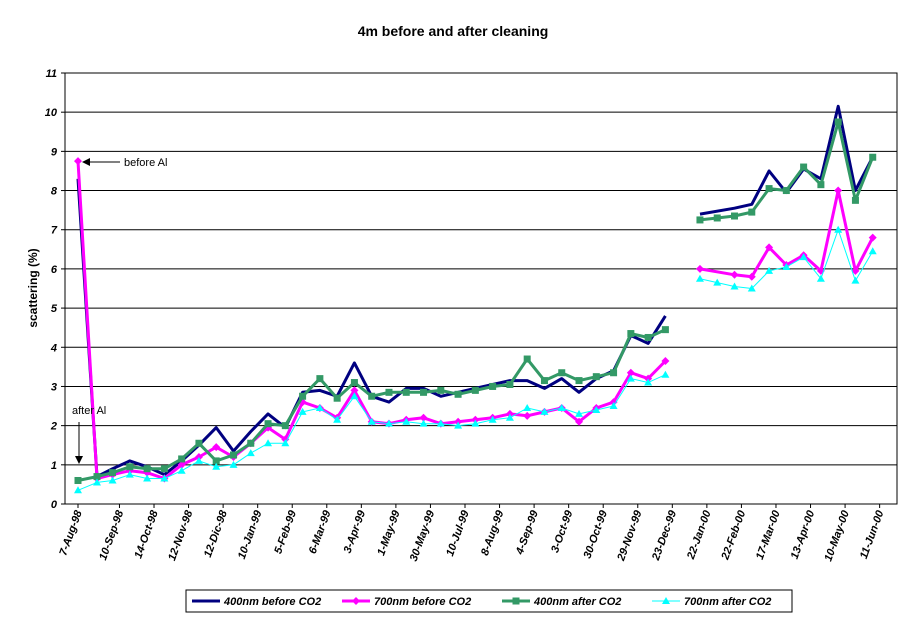 The width and height of the screenshot is (907, 621). What do you see at coordinates (516, 601) in the screenshot?
I see `legend-marker` at bounding box center [516, 601].